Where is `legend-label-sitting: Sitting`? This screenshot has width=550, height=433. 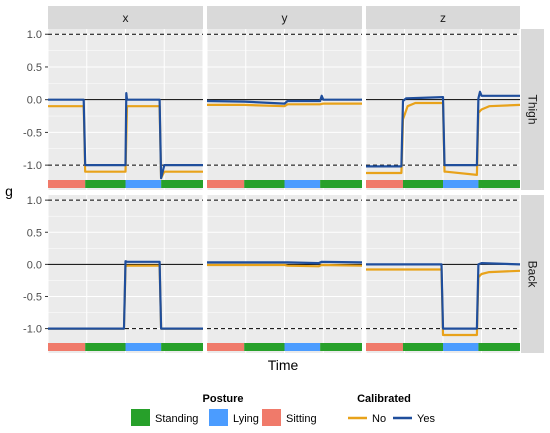
legend-label-sitting: Sitting is located at coordinates (301, 419).